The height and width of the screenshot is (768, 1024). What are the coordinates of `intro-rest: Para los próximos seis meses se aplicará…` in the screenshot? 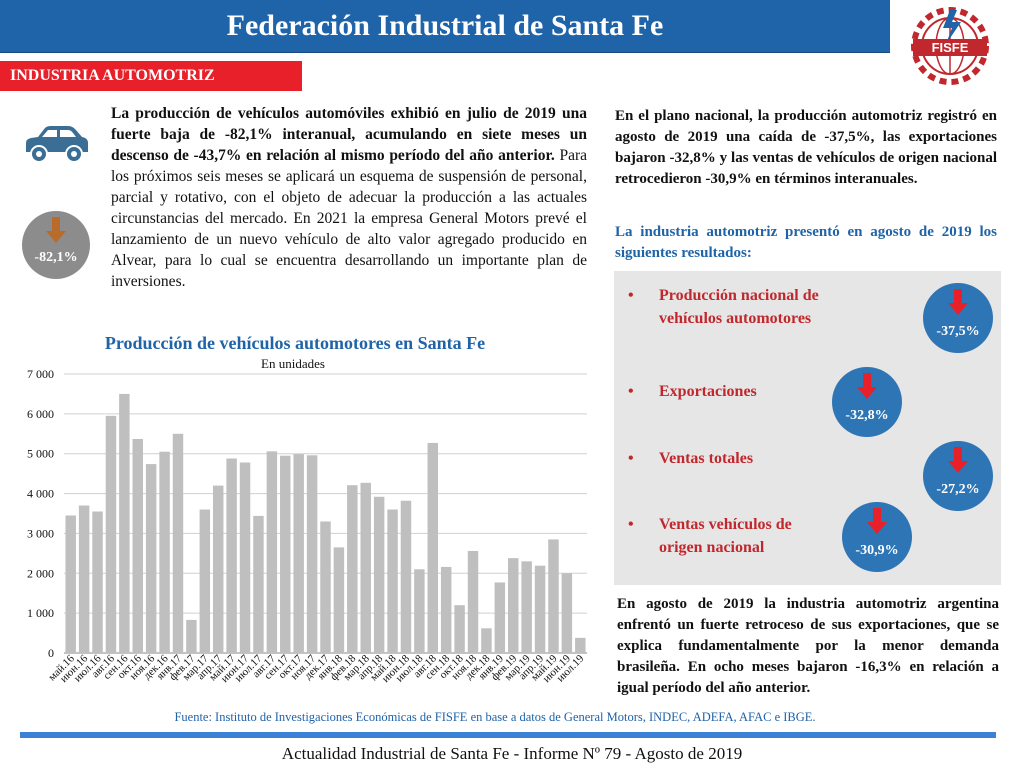 It's located at (349, 218).